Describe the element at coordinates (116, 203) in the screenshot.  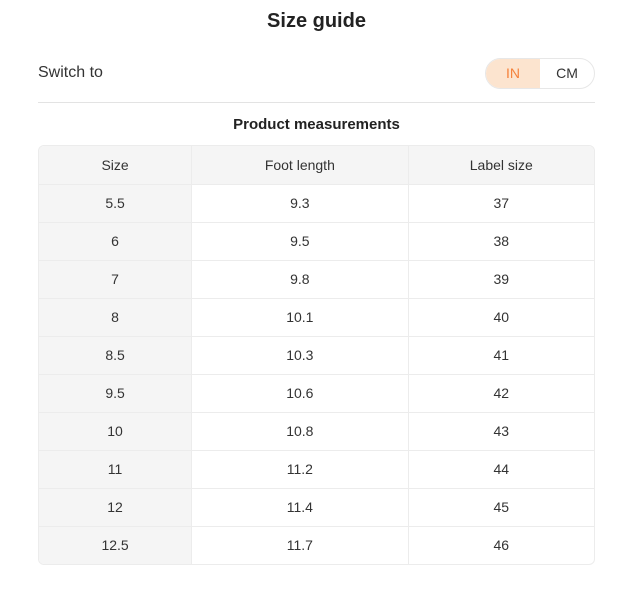
I see `table-cell: 5.5` at that location.